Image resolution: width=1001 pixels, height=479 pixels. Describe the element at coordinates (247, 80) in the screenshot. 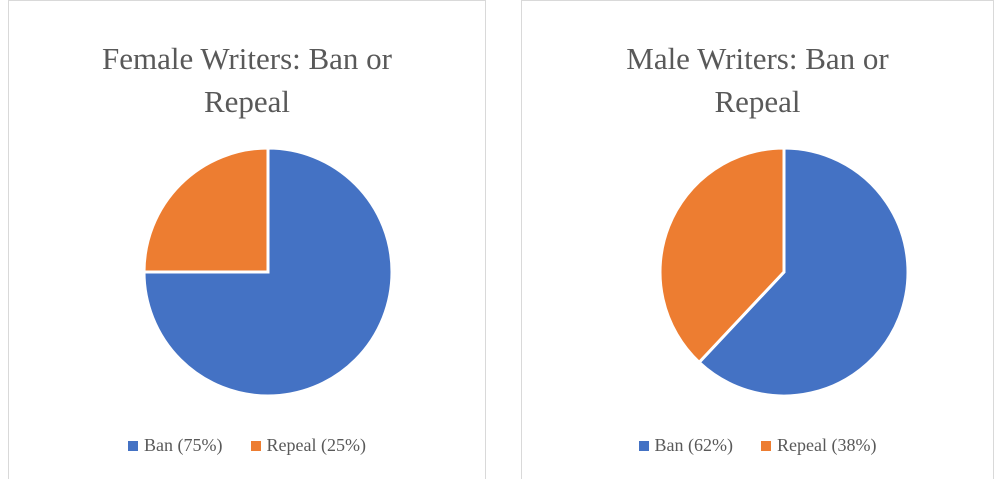

I see `chart-title: Female Writers: Ban or Repeal` at that location.